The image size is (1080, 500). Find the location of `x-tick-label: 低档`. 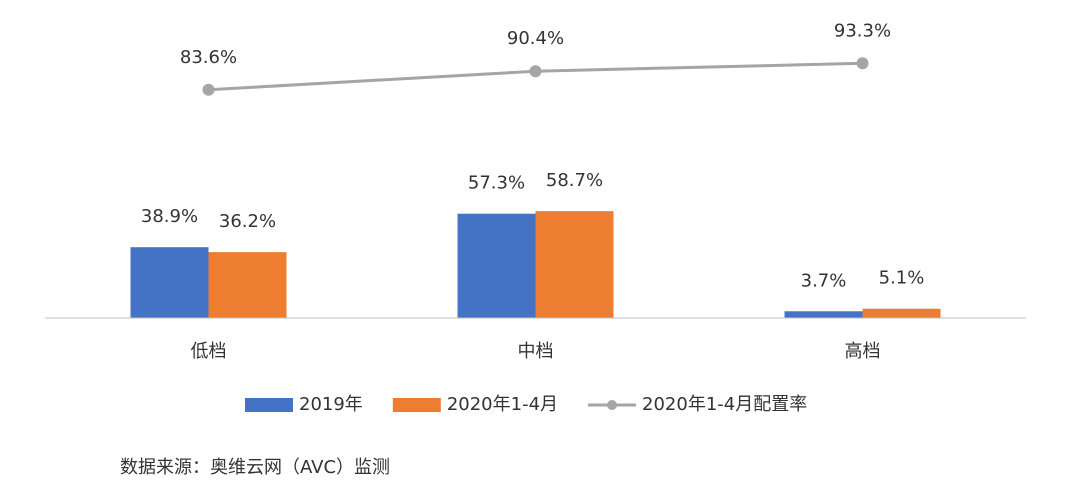

x-tick-label: 低档 is located at coordinates (209, 351).